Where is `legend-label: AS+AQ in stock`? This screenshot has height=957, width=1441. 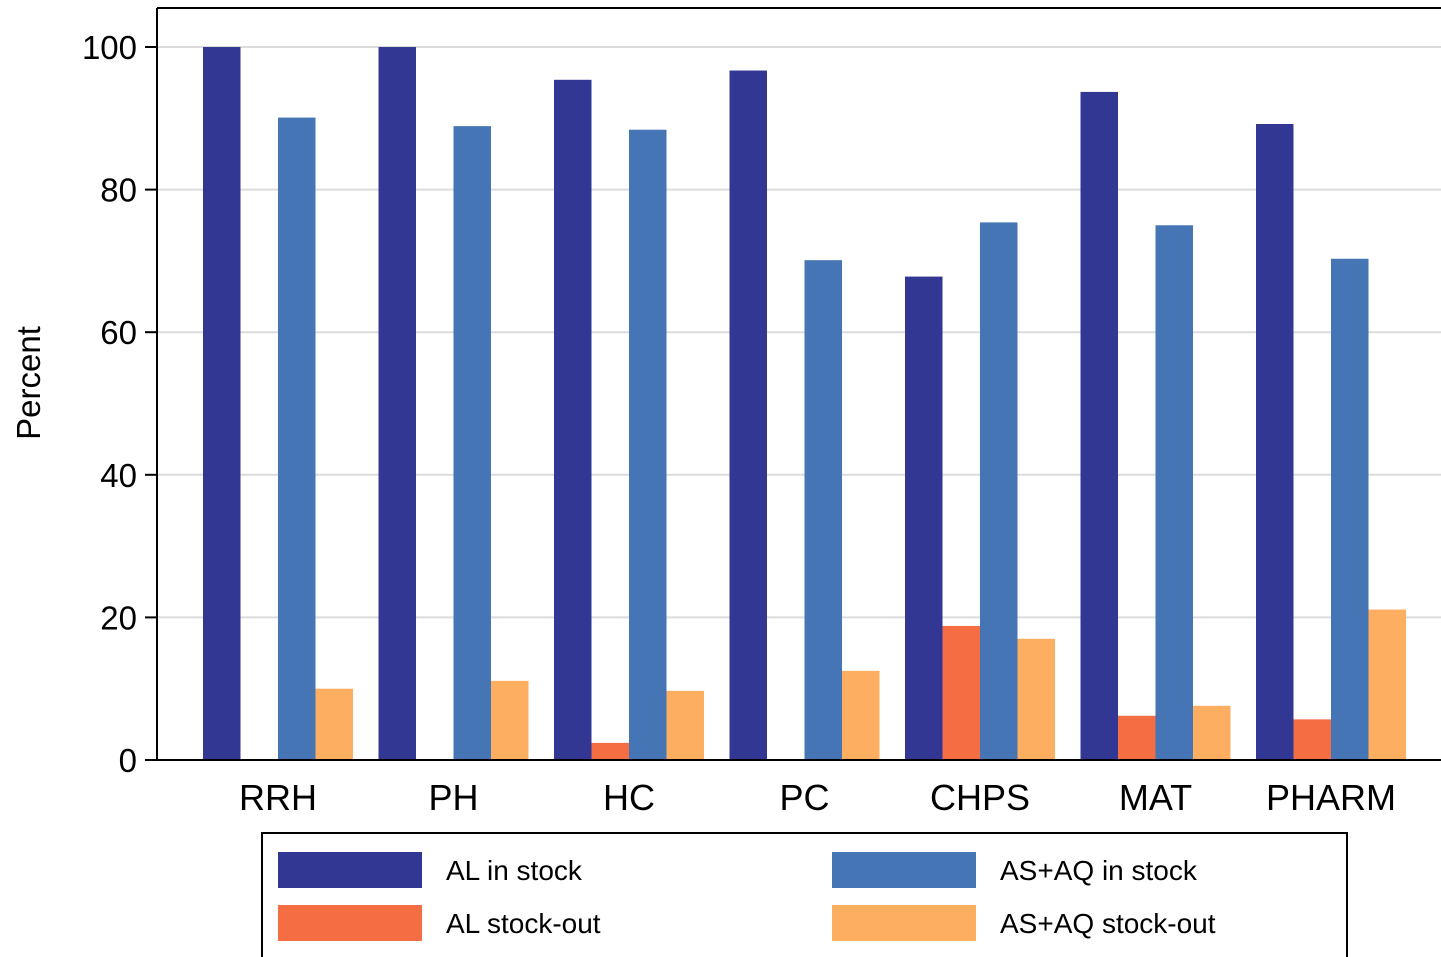
legend-label: AS+AQ in stock is located at coordinates (1099, 870).